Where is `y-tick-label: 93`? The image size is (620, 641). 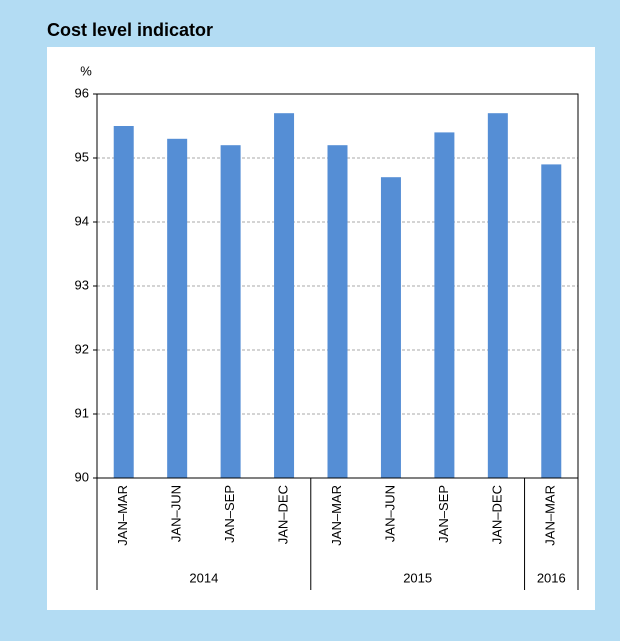
y-tick-label: 93 is located at coordinates (82, 284).